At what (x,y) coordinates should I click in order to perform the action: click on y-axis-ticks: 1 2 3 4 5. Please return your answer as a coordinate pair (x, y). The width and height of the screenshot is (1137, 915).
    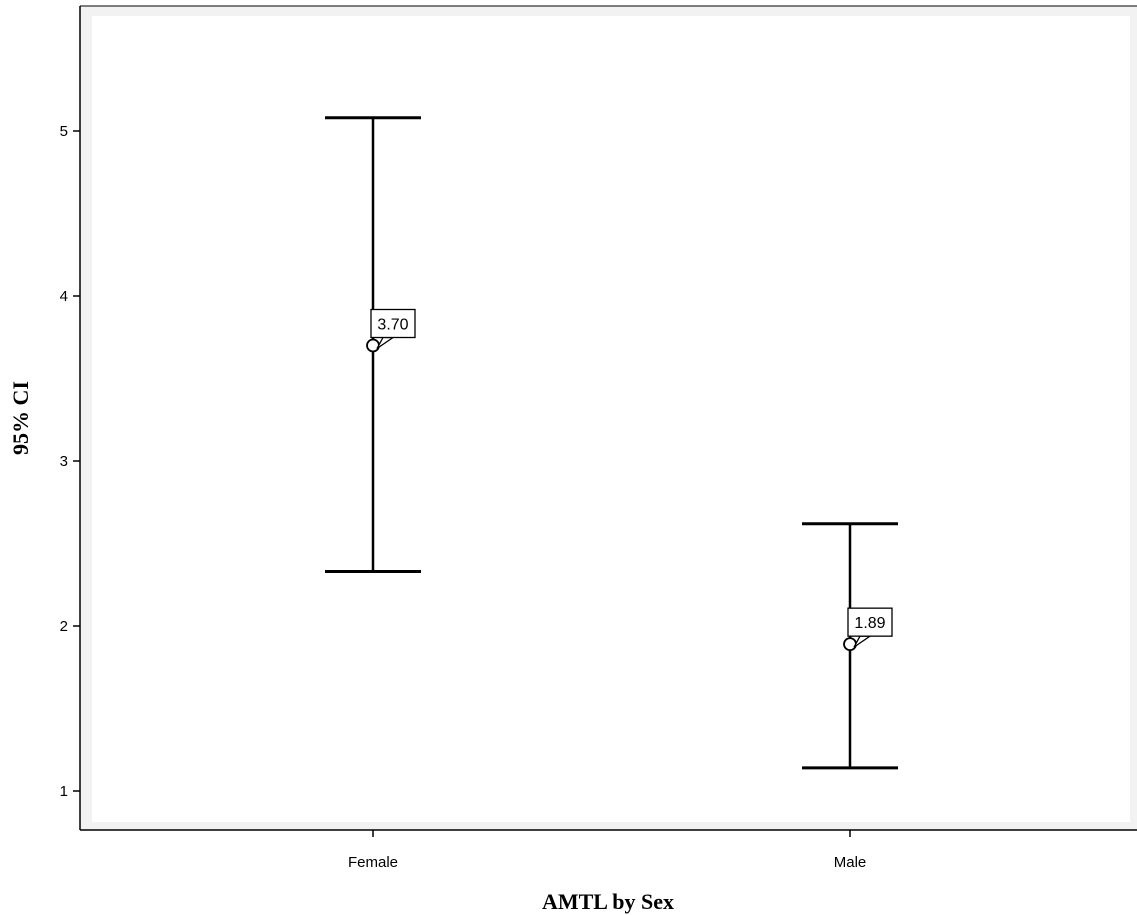
    Looking at the image, I should click on (70, 461).